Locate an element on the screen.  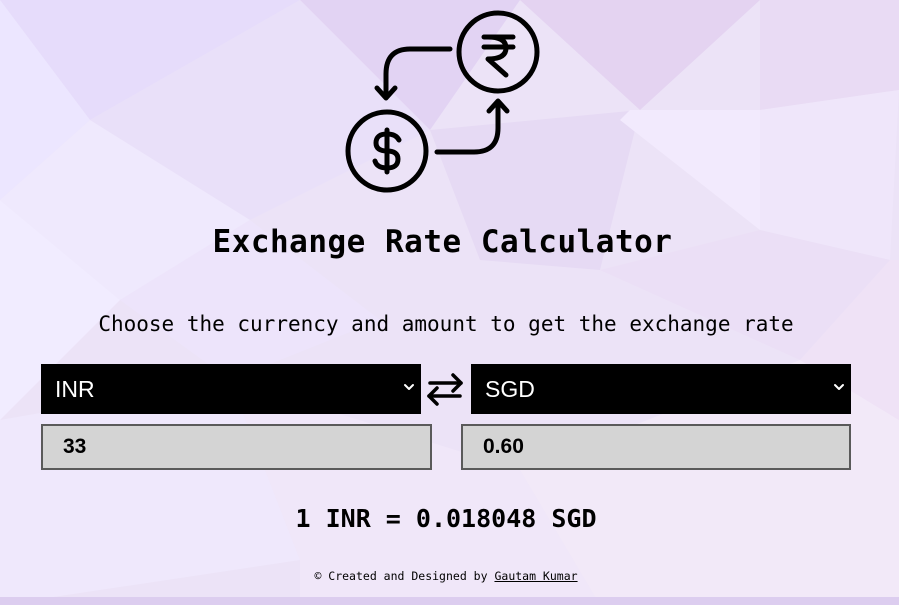
page-title: Exchange Rate Calculator is located at coordinates (442, 242).